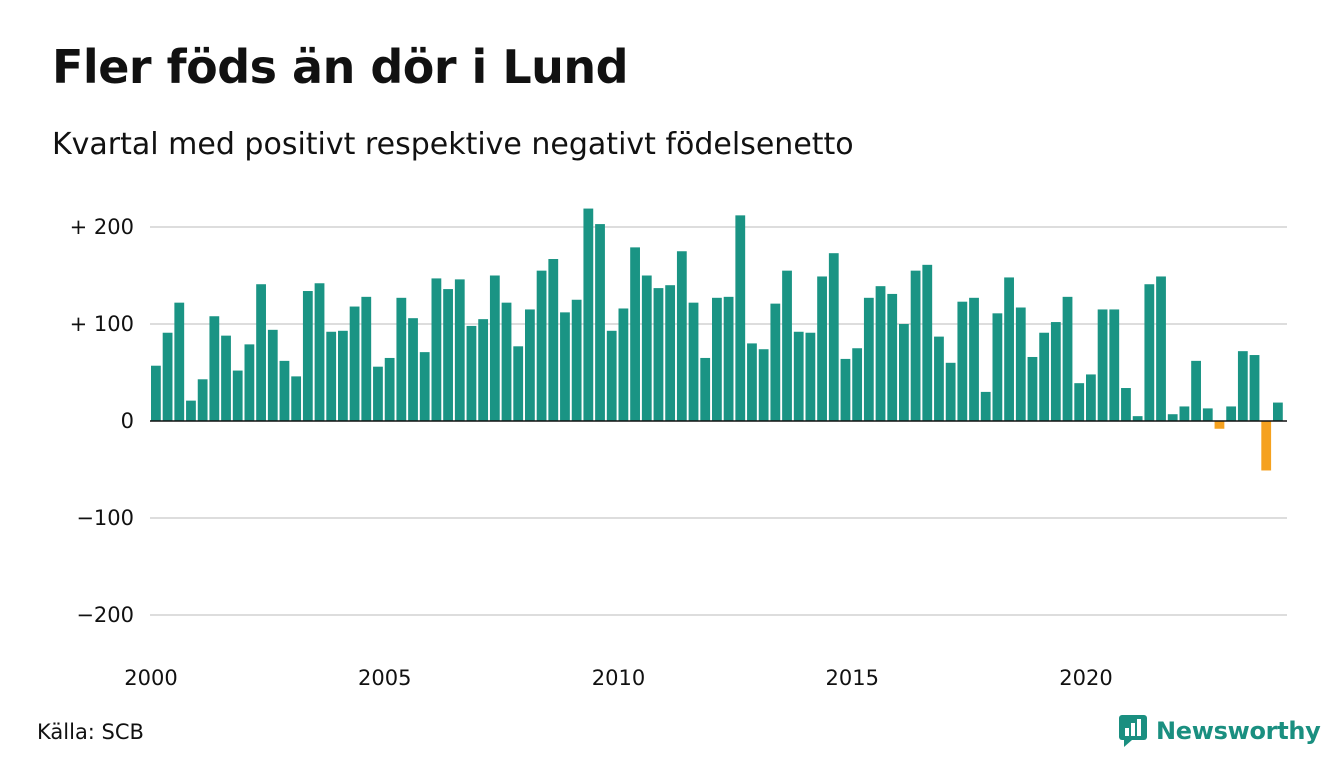 This screenshot has width=1340, height=780. What do you see at coordinates (90, 732) in the screenshot?
I see `source-note: Källa: SCB` at bounding box center [90, 732].